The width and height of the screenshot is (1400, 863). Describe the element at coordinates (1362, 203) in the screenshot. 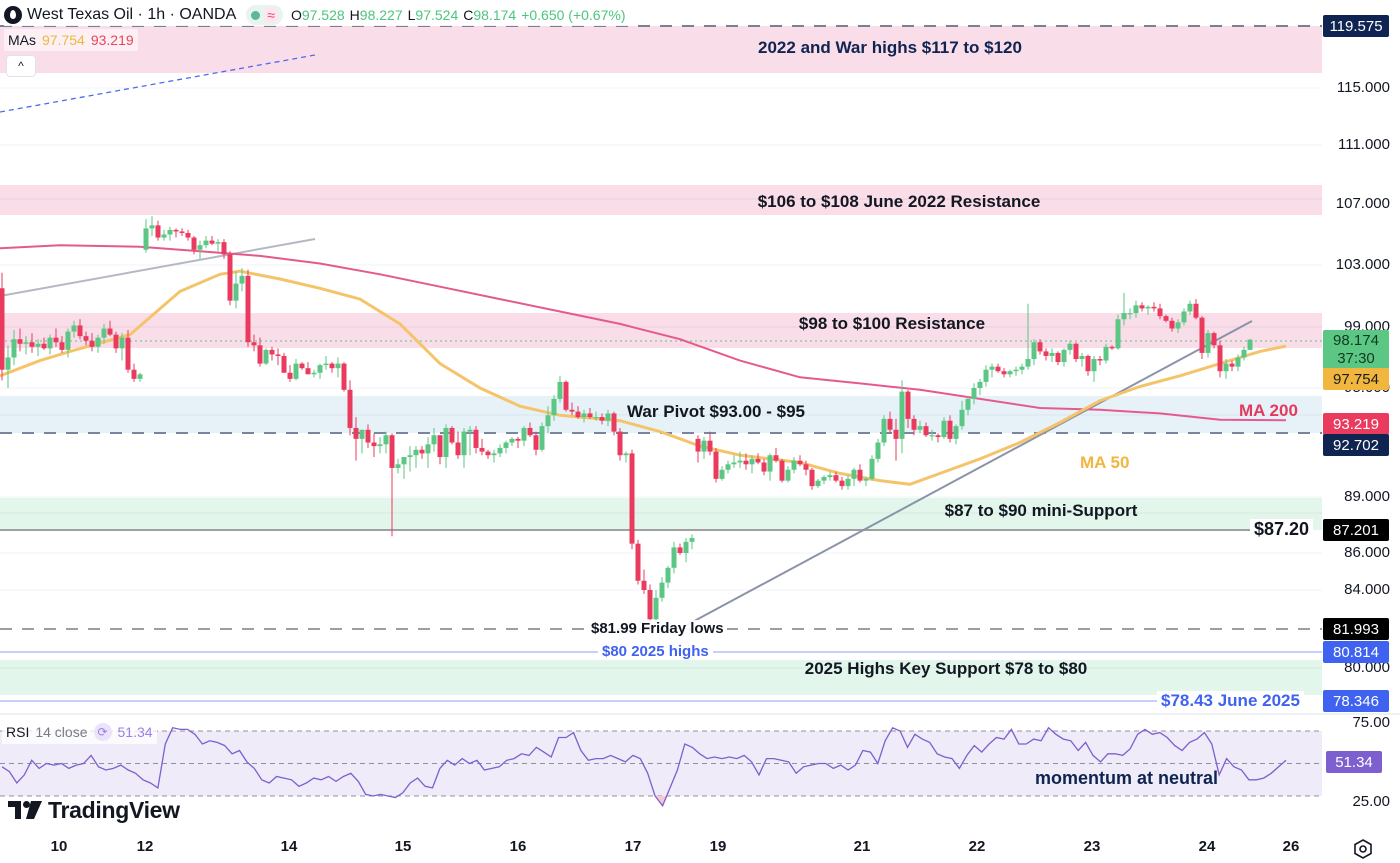

I see `price-tick: 107.000` at that location.